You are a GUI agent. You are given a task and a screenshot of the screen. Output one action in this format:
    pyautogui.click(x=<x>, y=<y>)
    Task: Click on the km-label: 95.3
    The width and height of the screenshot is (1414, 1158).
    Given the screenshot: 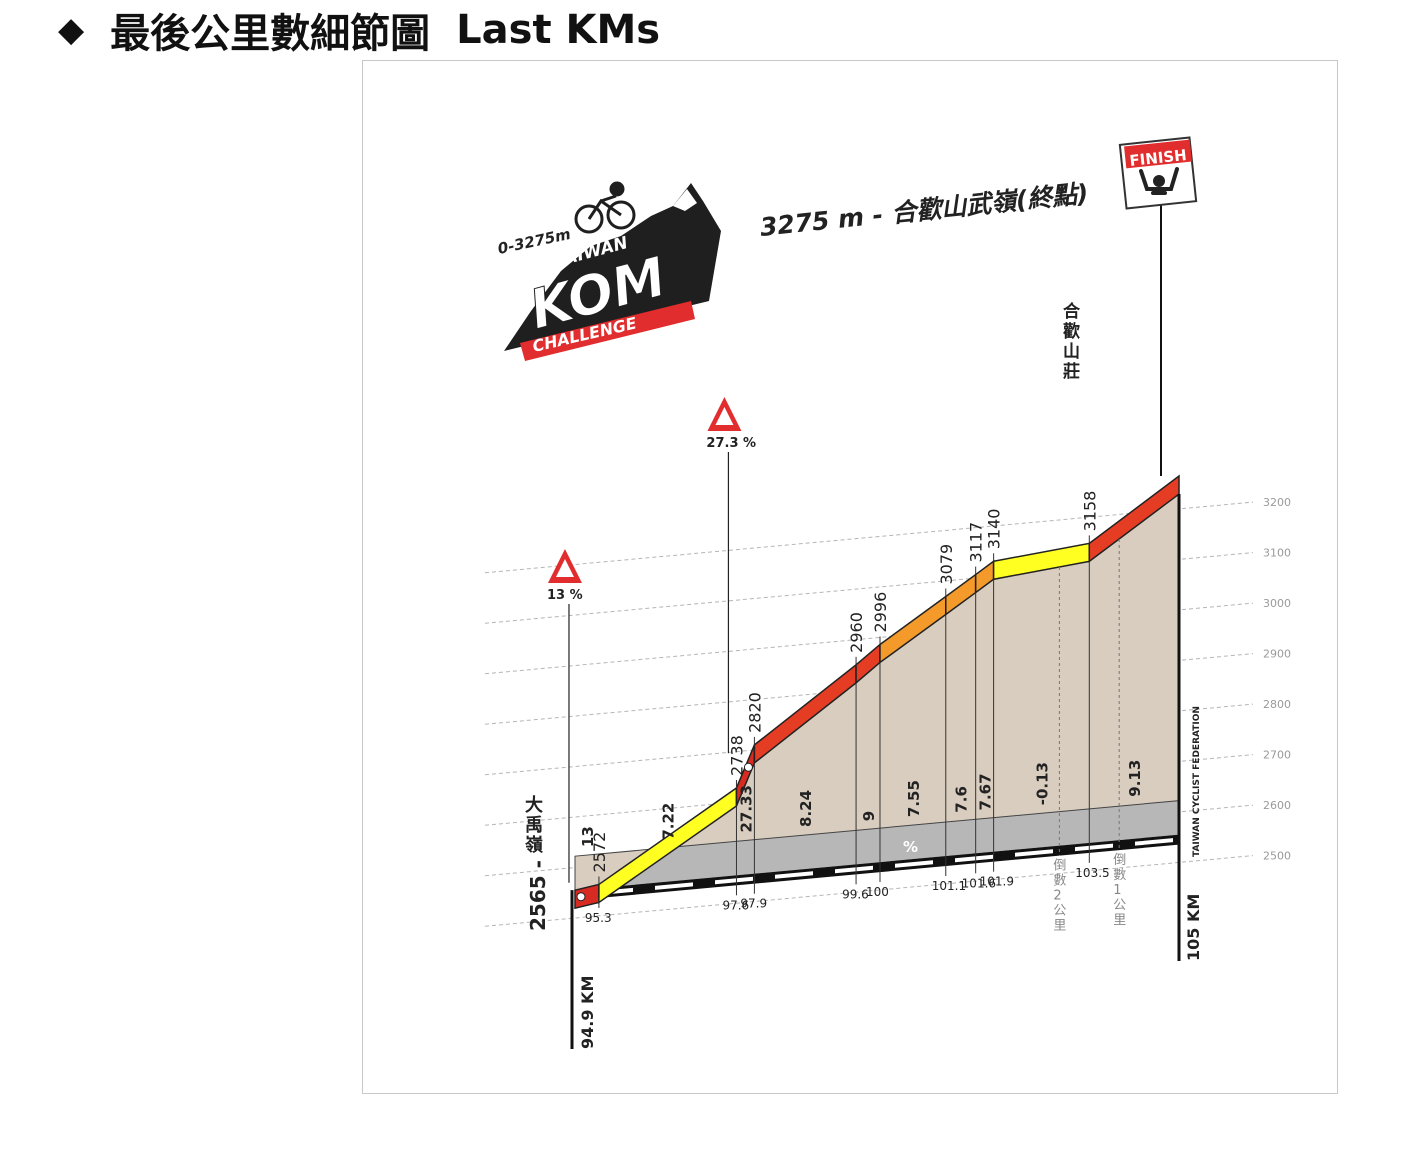 What is the action you would take?
    pyautogui.click(x=598, y=918)
    